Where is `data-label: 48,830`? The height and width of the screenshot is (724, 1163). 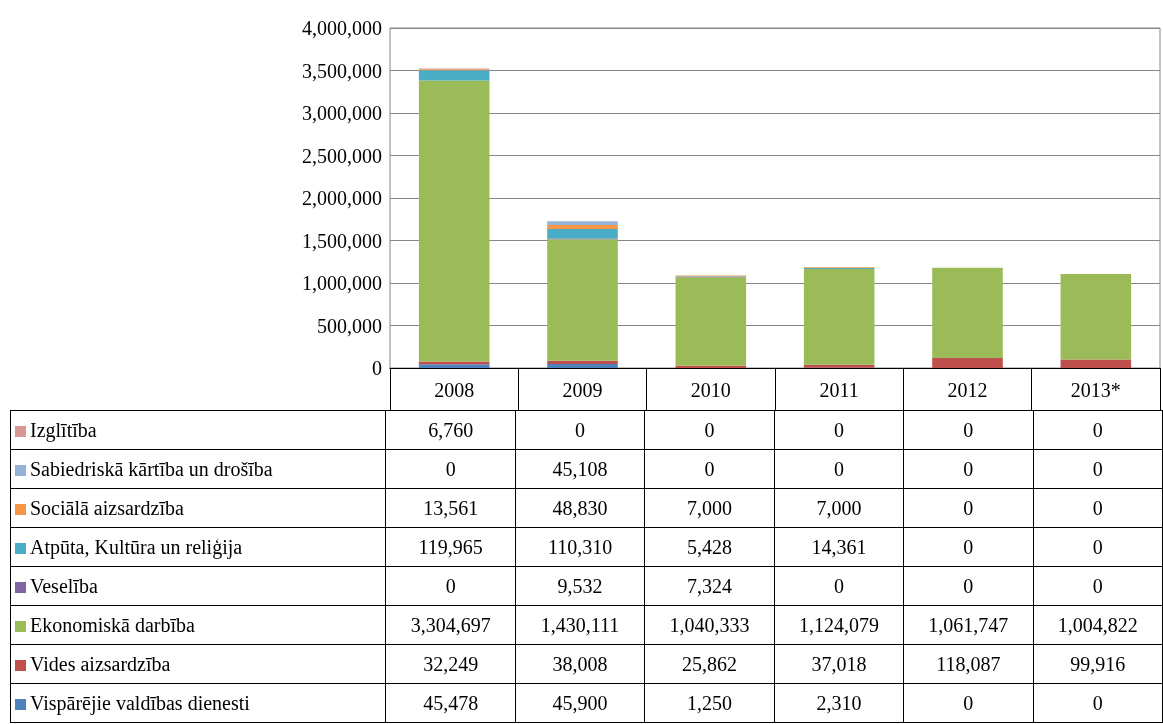
data-label: 48,830 is located at coordinates (580, 508).